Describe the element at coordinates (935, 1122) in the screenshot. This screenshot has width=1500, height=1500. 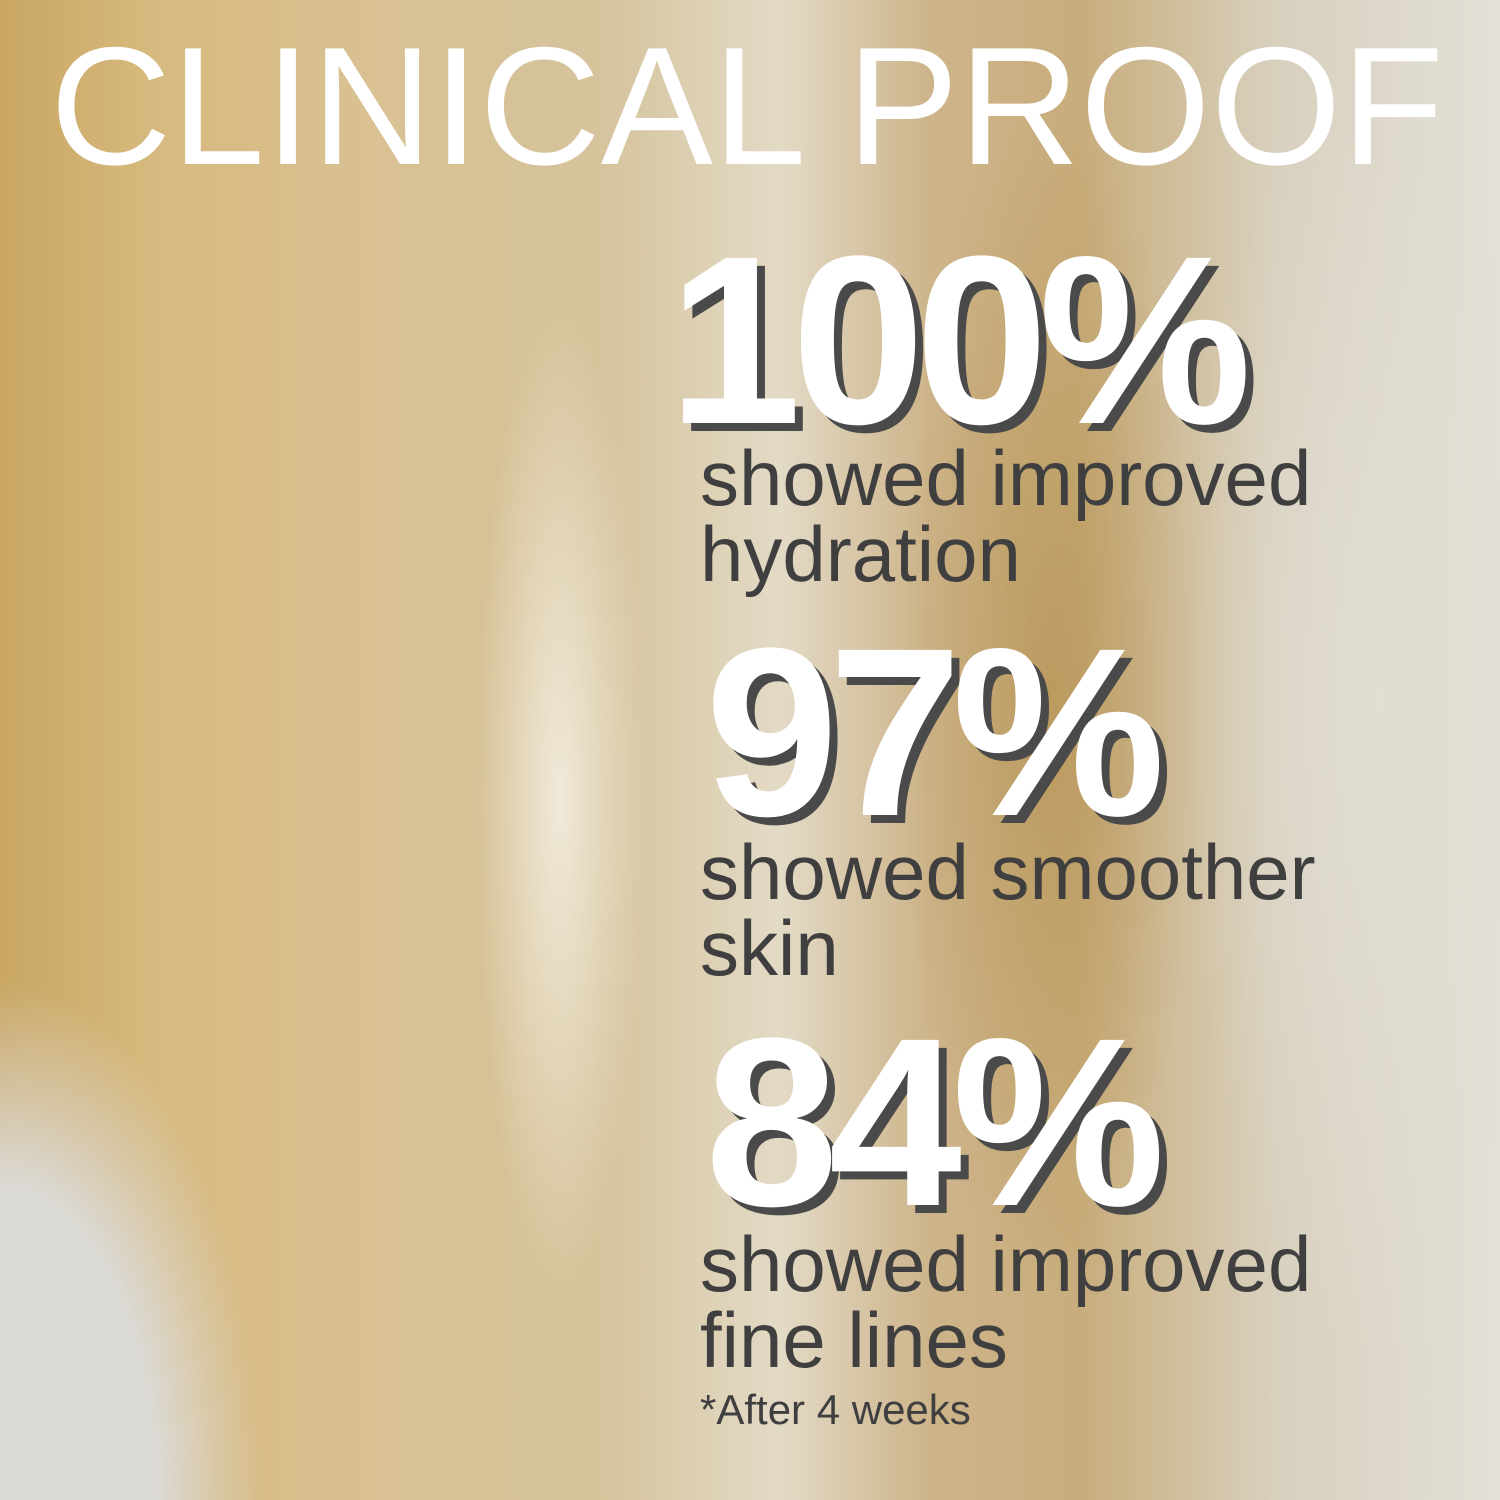
I see `stat-value-fine-lines: 84%` at that location.